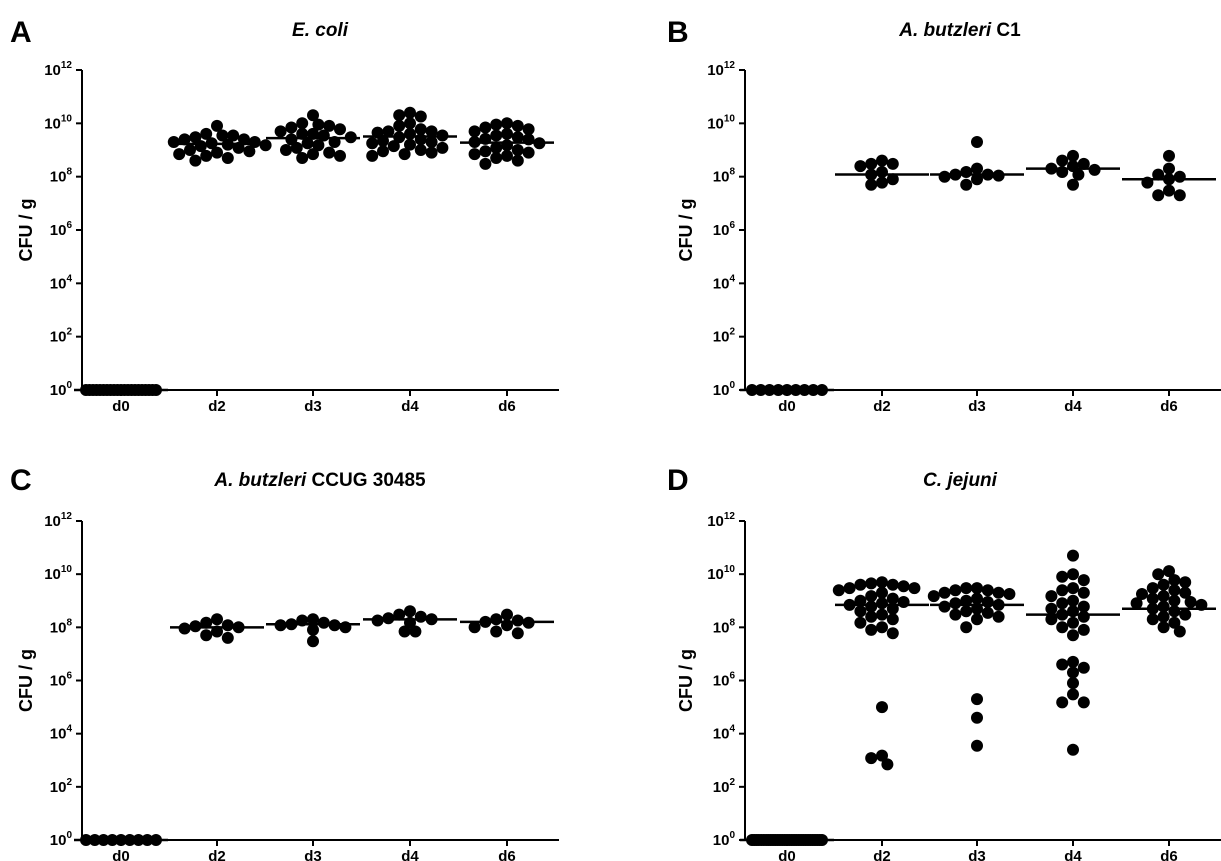 The height and width of the screenshot is (861, 1221). Describe the element at coordinates (1073, 170) in the screenshot. I see `series-group-d4` at that location.